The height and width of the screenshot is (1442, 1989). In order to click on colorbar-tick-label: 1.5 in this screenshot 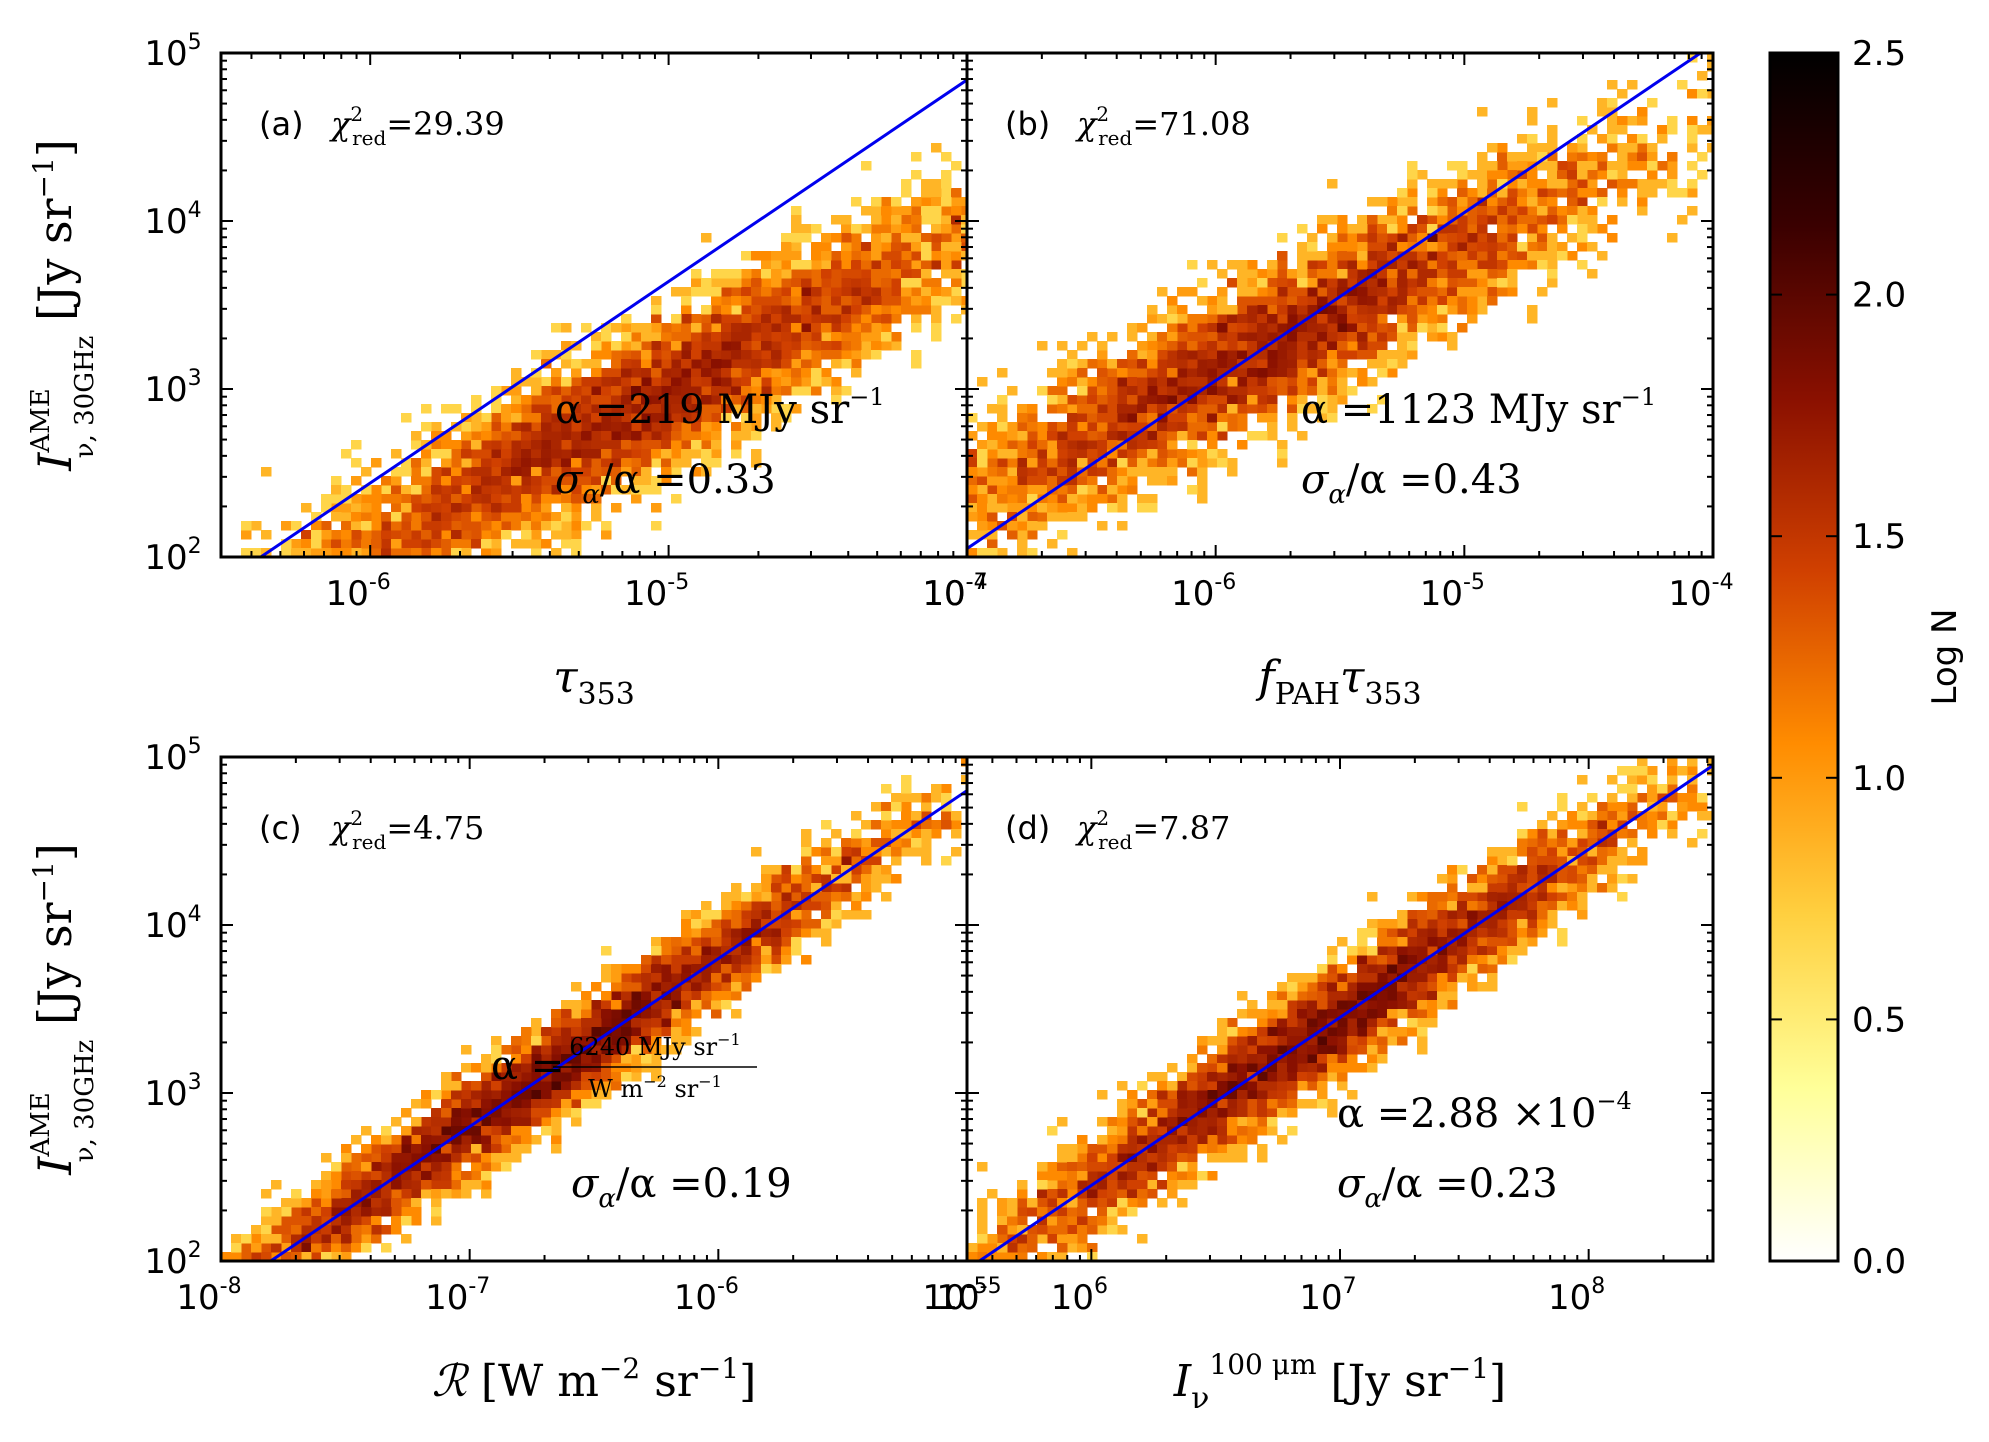, I will do `click(1879, 537)`.